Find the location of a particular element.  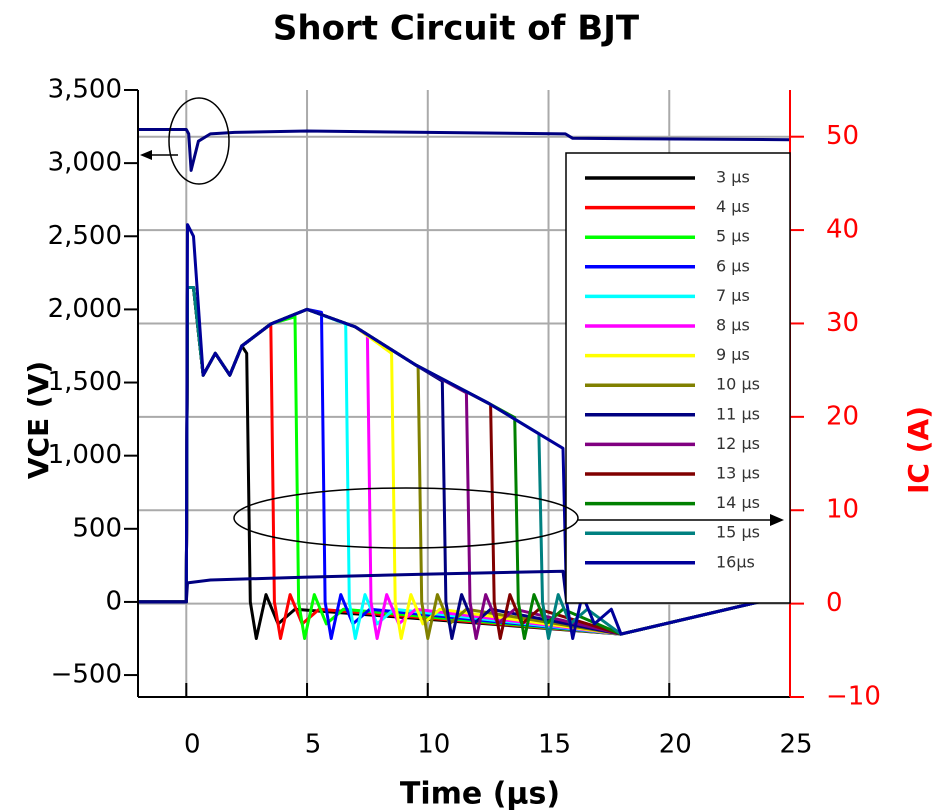

y-tick-label: 2,000 is located at coordinates (85, 309).